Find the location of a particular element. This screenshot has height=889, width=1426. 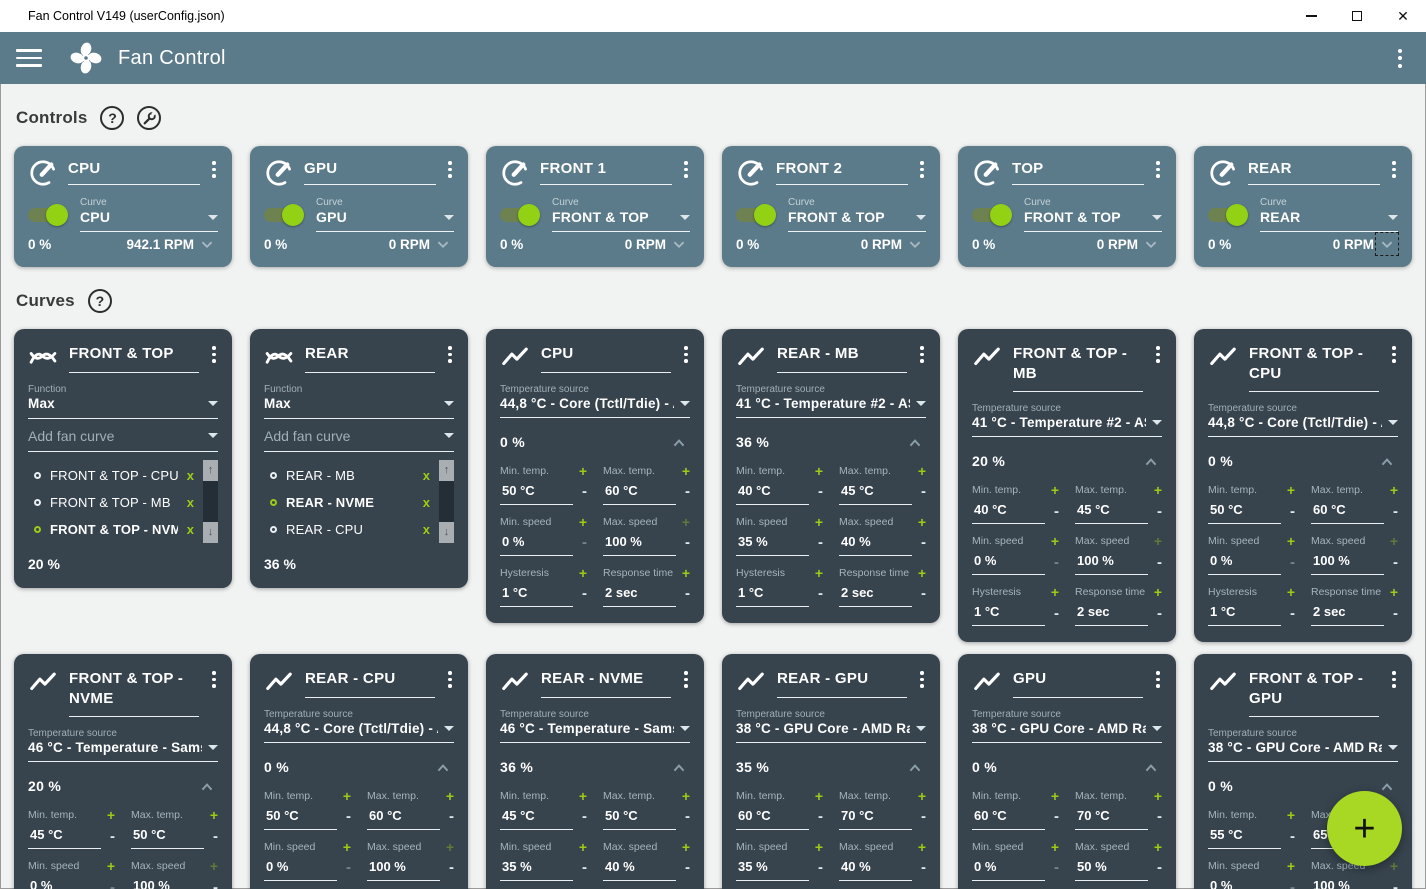

fan-name-field: GPU is located at coordinates (370, 171).